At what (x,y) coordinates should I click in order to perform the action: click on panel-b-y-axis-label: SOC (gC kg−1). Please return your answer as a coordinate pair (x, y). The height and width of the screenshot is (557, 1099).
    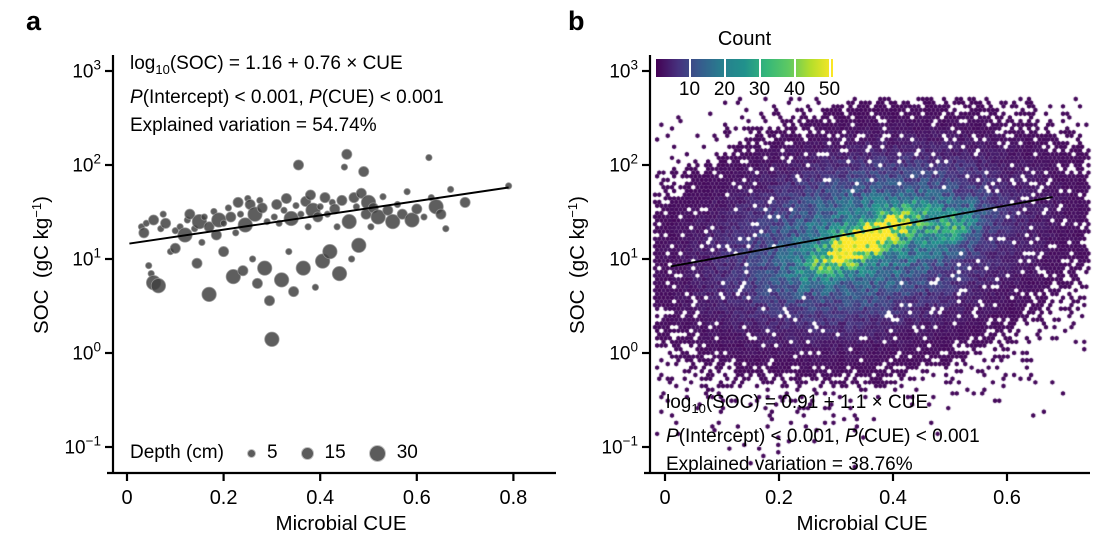
    Looking at the image, I should click on (577, 265).